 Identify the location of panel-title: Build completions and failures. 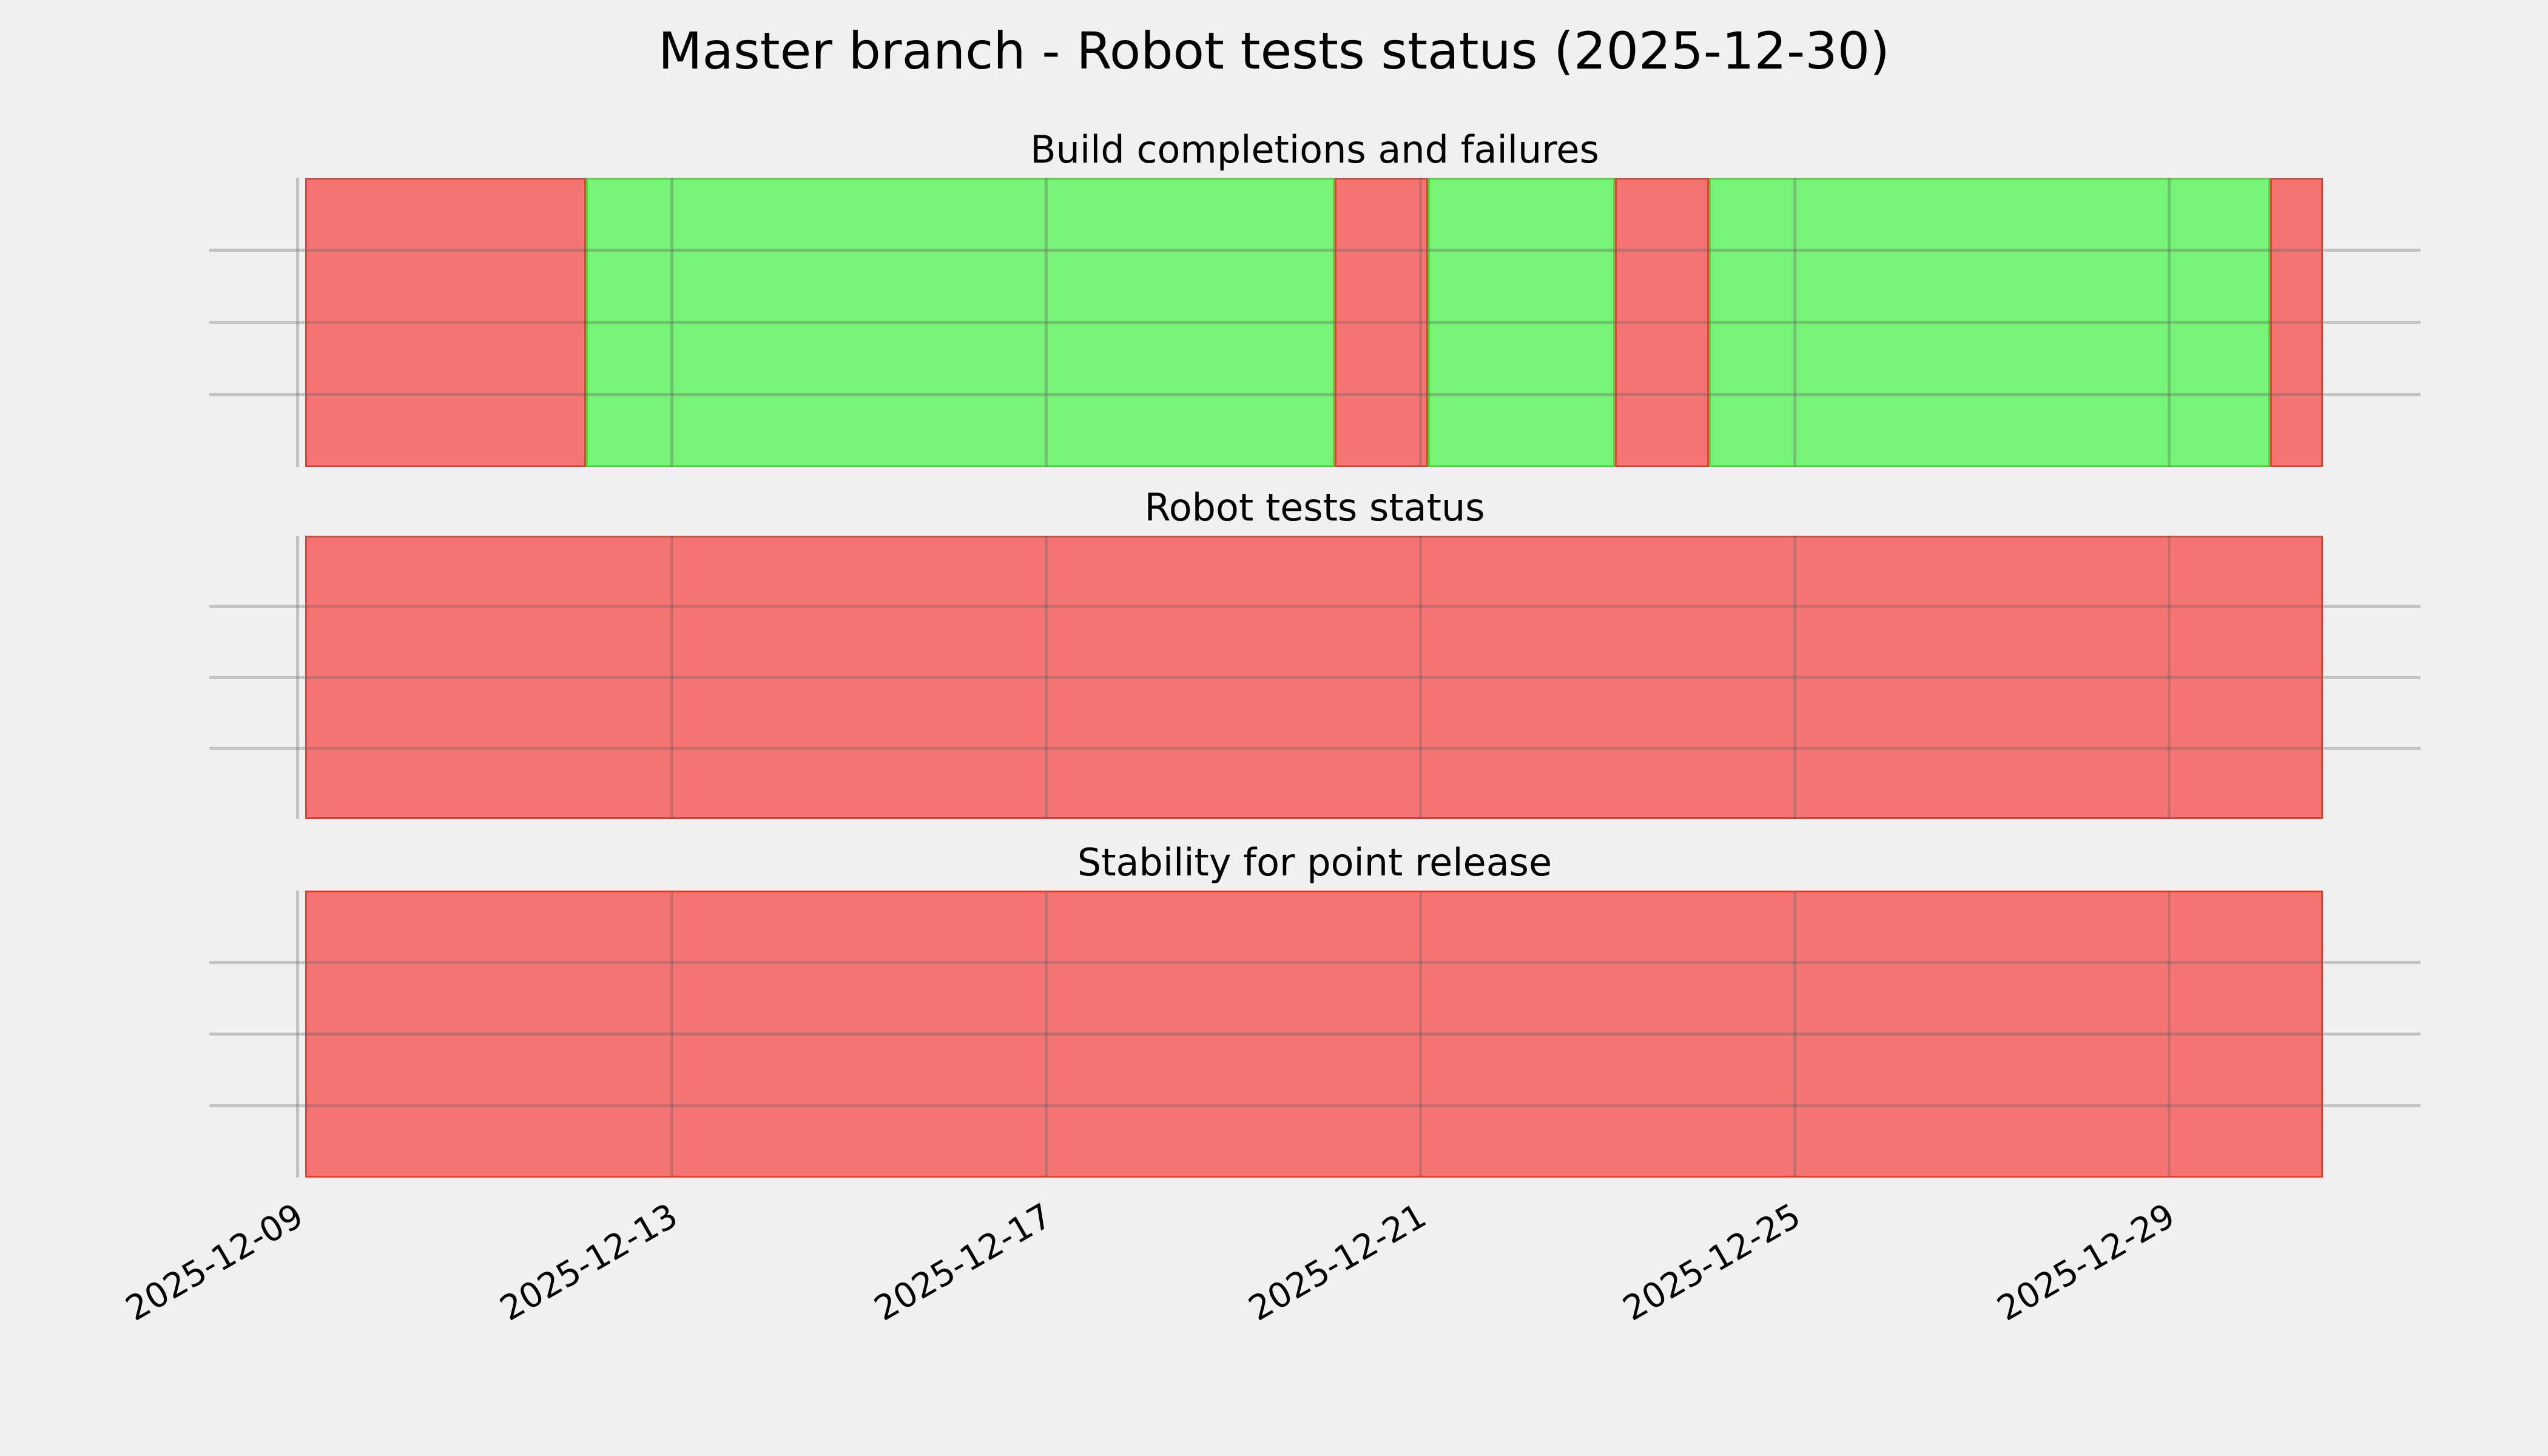
(1314, 149).